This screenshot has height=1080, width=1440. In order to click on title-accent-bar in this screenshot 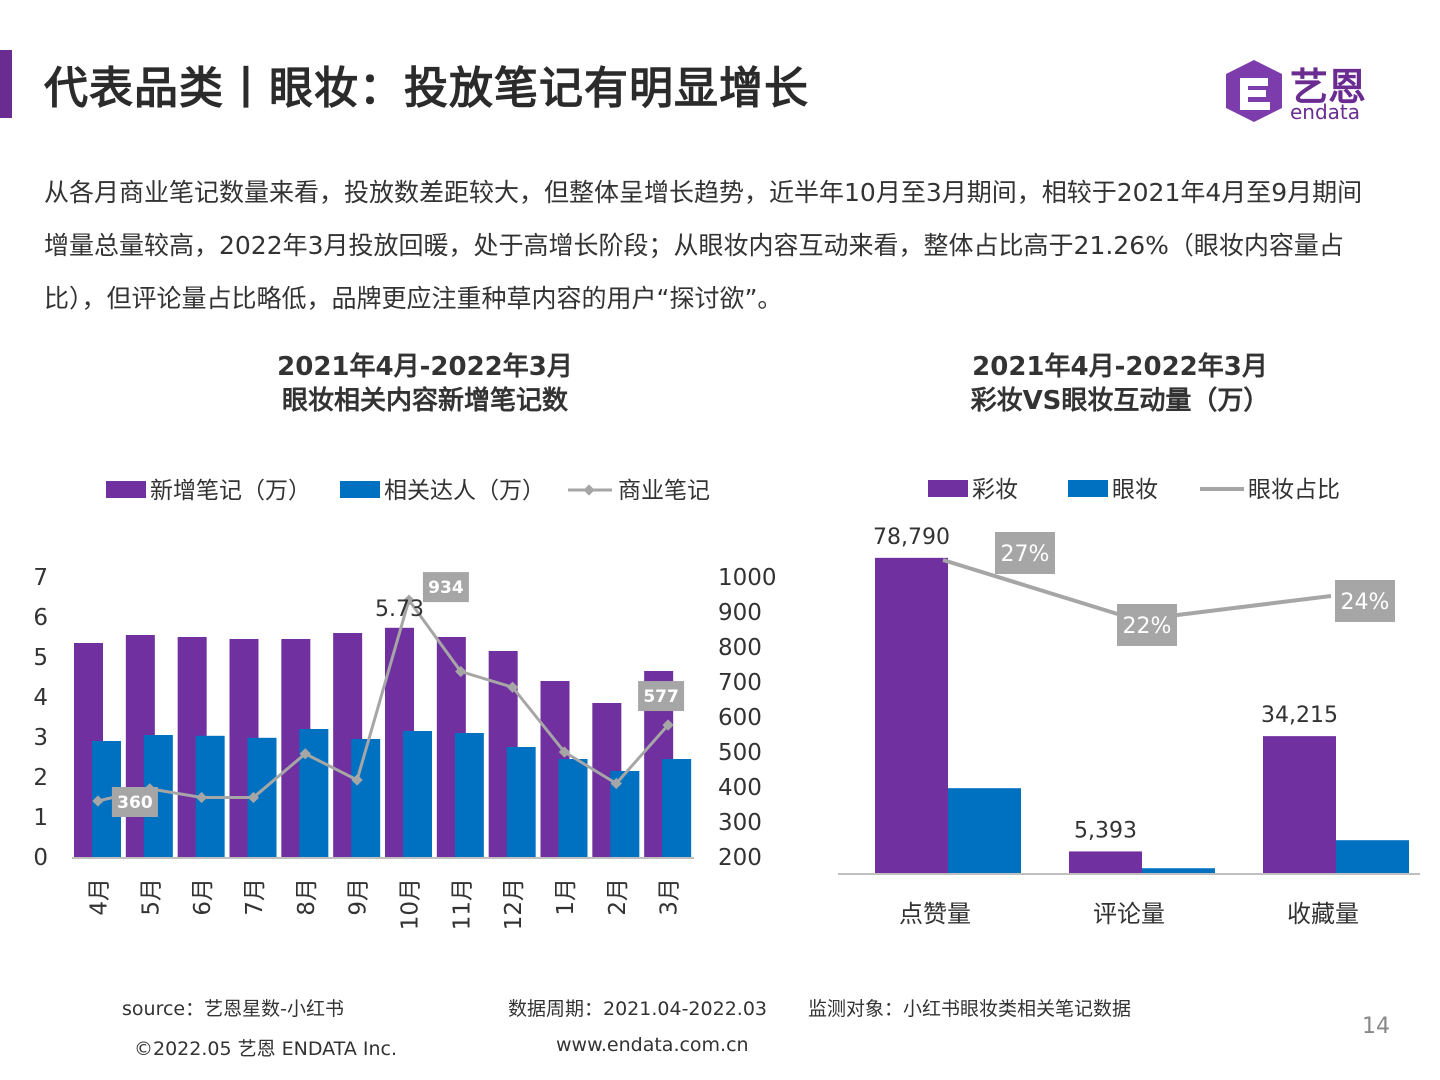, I will do `click(6, 84)`.